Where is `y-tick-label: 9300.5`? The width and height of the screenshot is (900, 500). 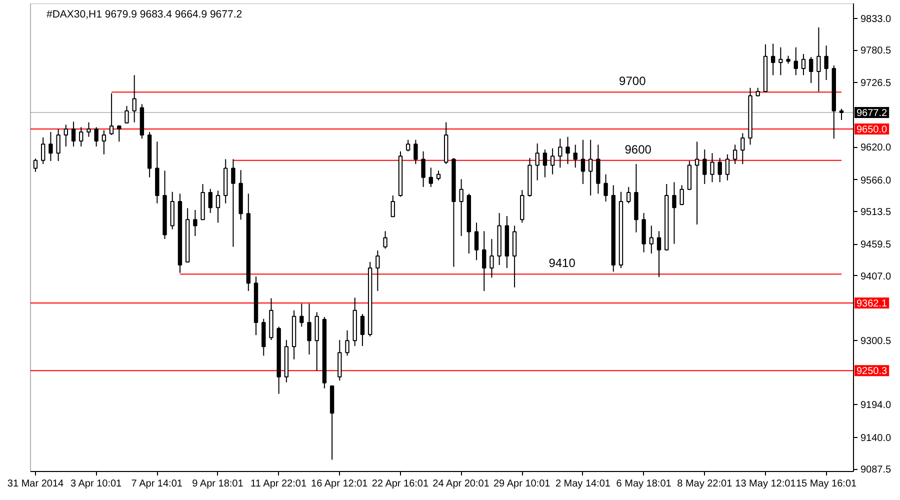 y-tick-label: 9300.5 is located at coordinates (876, 341).